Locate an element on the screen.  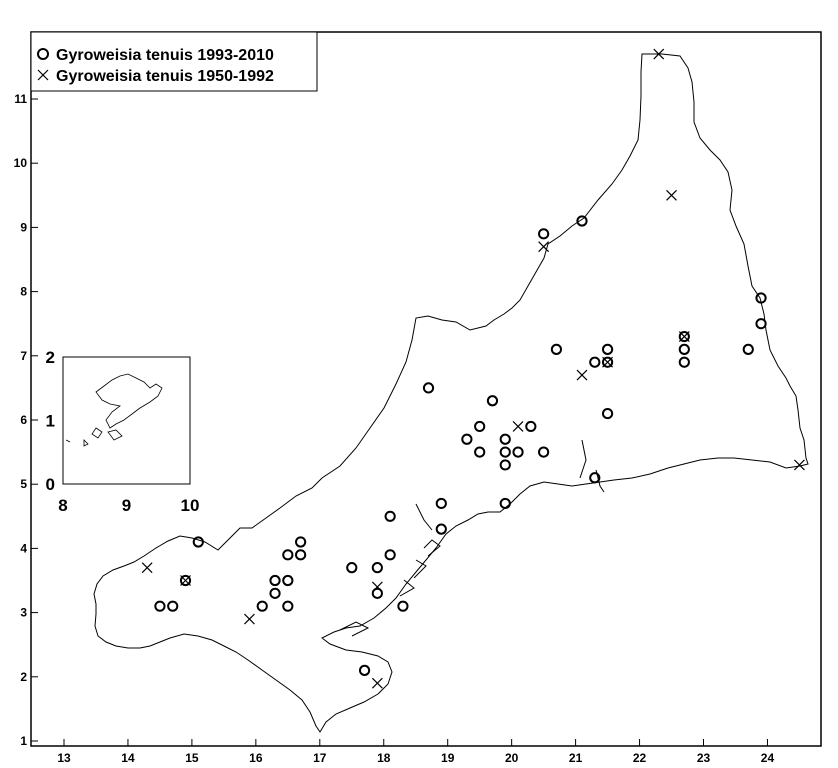
y-tick-label: 4 is located at coordinates (23, 548).